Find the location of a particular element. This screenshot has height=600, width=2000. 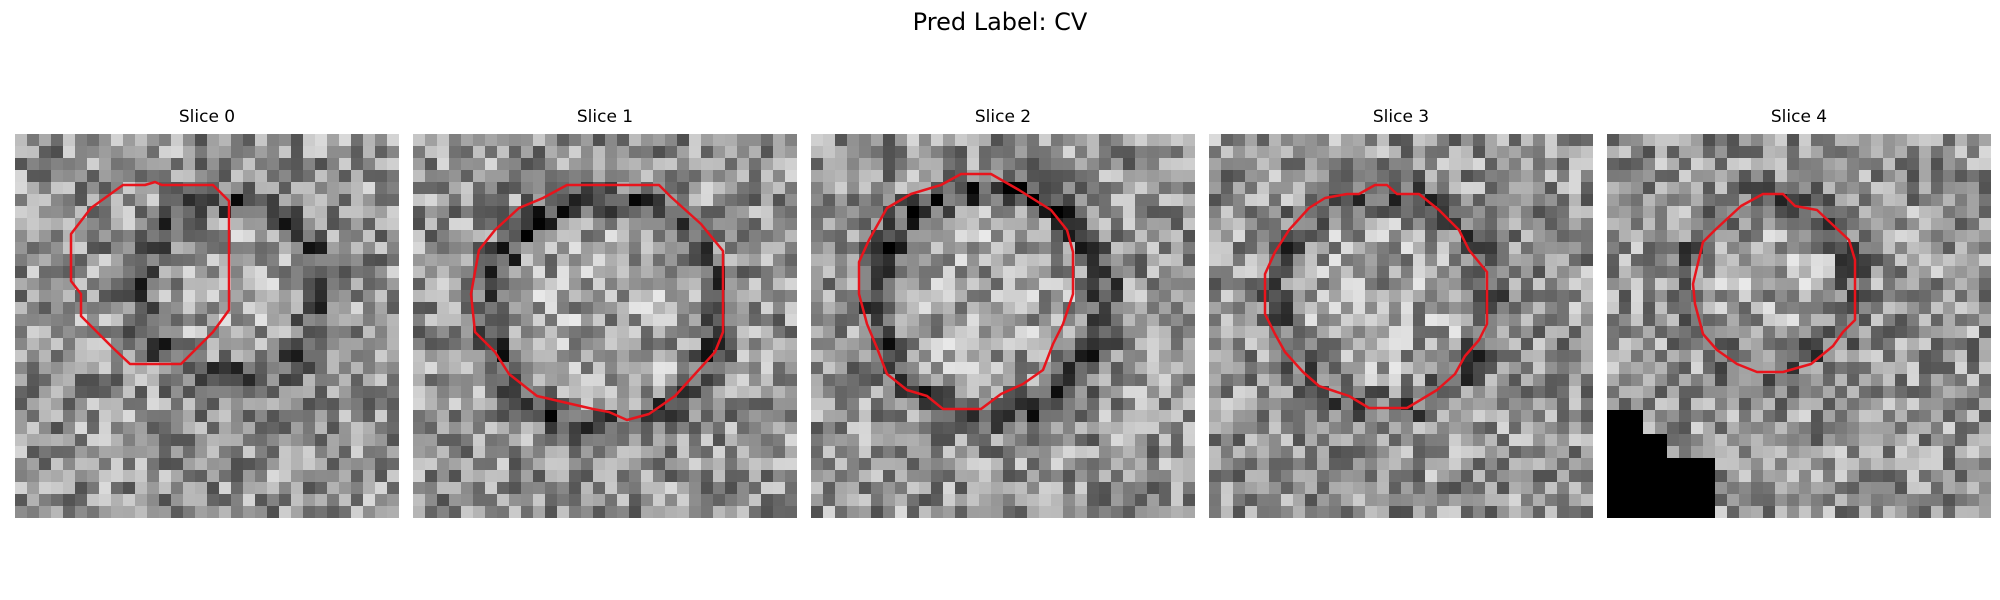

slice-panel-0: Slice 0 is located at coordinates (207, 312).